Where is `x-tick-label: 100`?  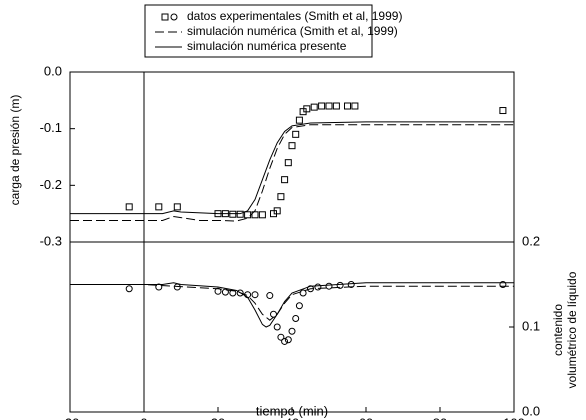
x-tick-label: 100 is located at coordinates (514, 417).